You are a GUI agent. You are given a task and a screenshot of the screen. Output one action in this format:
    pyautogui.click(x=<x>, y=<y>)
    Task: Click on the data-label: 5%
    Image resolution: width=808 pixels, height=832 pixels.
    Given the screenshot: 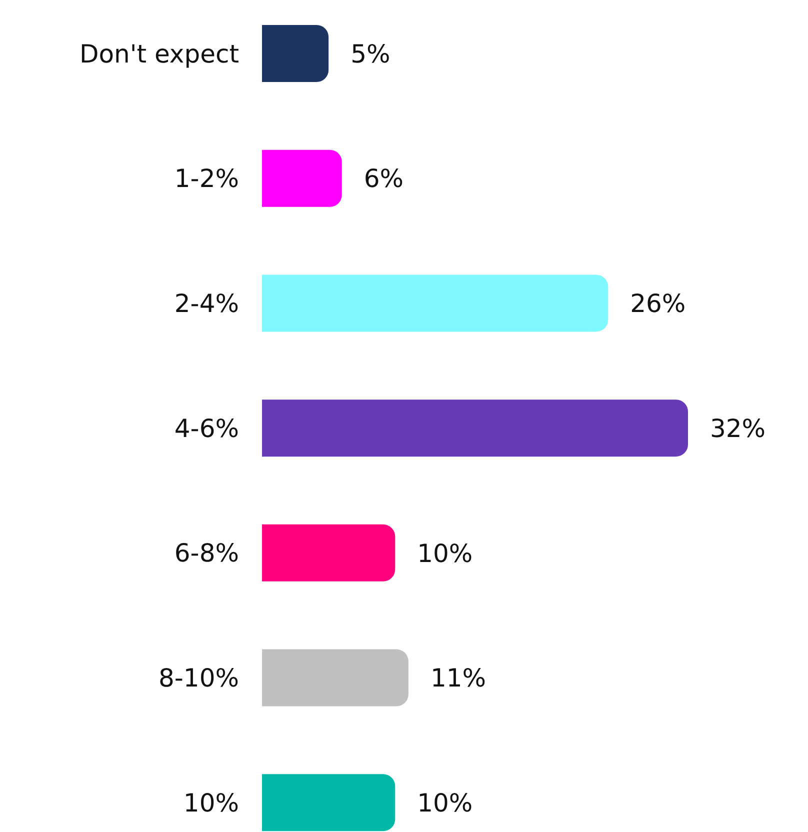 What is the action you would take?
    pyautogui.click(x=370, y=53)
    